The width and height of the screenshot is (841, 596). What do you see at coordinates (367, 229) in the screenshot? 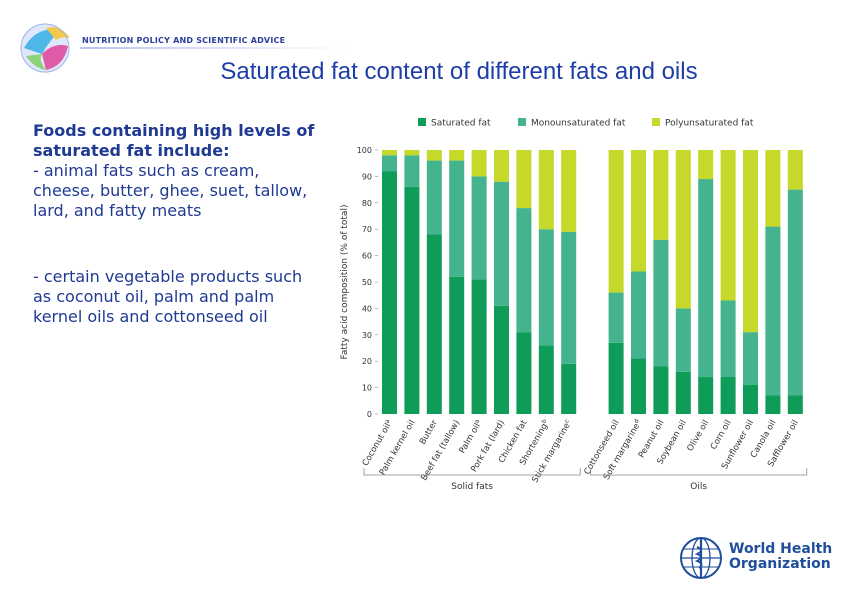
I see `y-tick-label: 70` at bounding box center [367, 229].